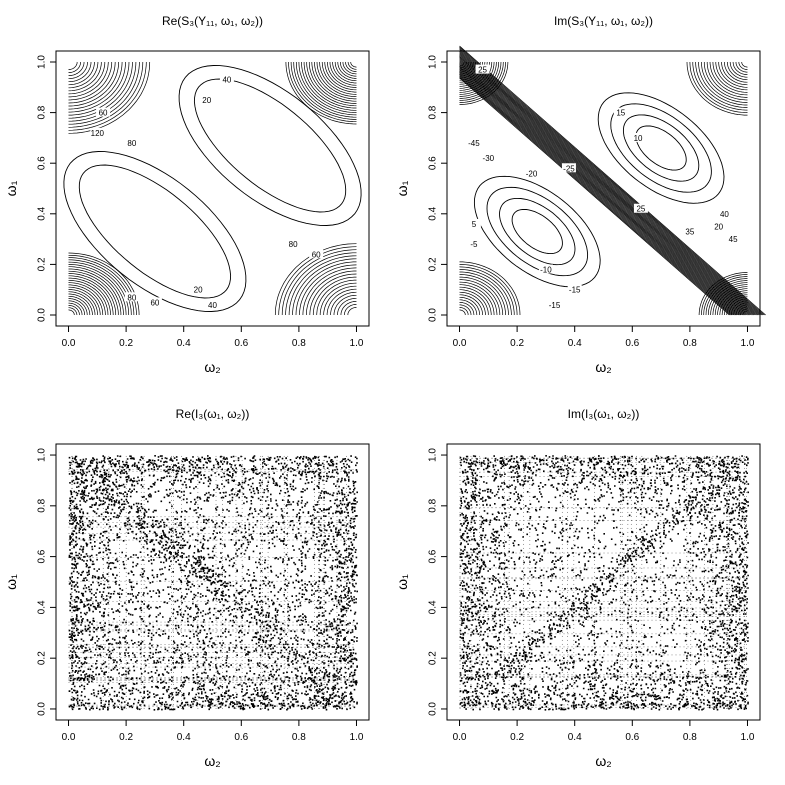 The image size is (785, 785). Describe the element at coordinates (433, 62) in the screenshot. I see `y-tick-label: 1.0` at that location.